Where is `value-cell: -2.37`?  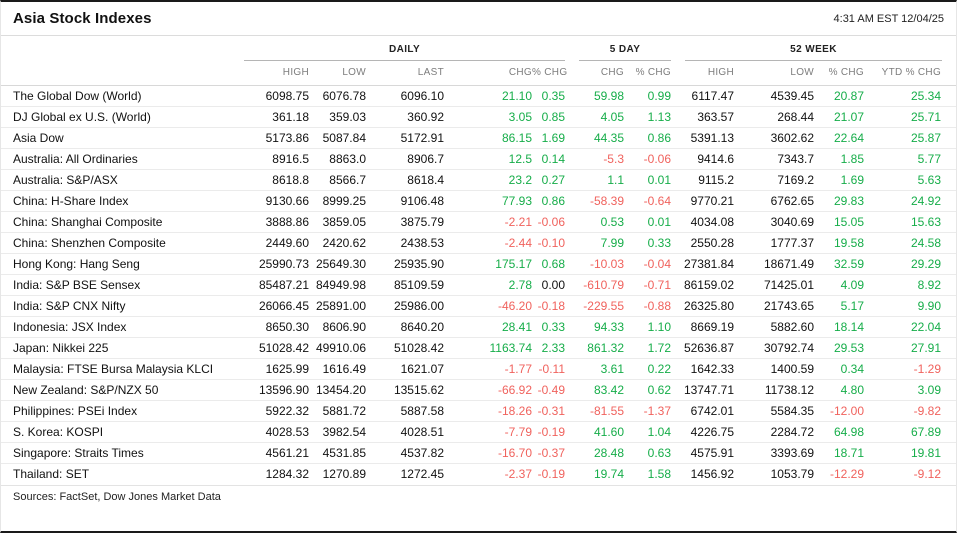 value-cell: -2.37 is located at coordinates (488, 474).